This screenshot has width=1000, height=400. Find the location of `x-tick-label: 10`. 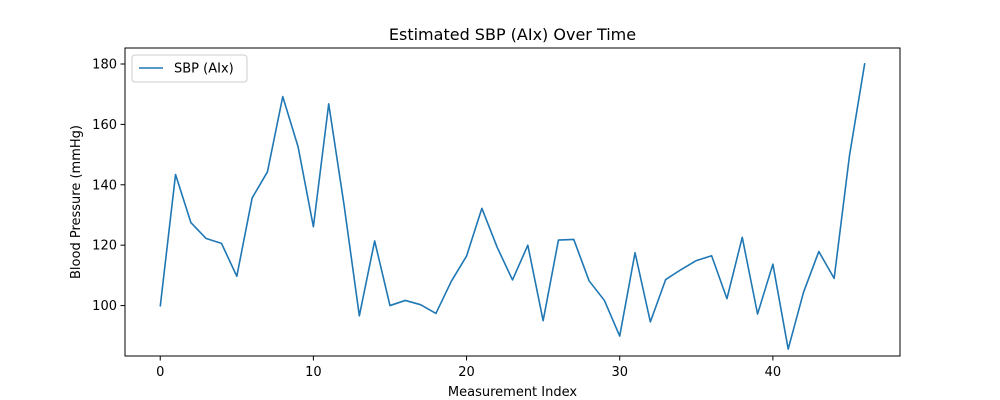

x-tick-label: 10 is located at coordinates (313, 372).